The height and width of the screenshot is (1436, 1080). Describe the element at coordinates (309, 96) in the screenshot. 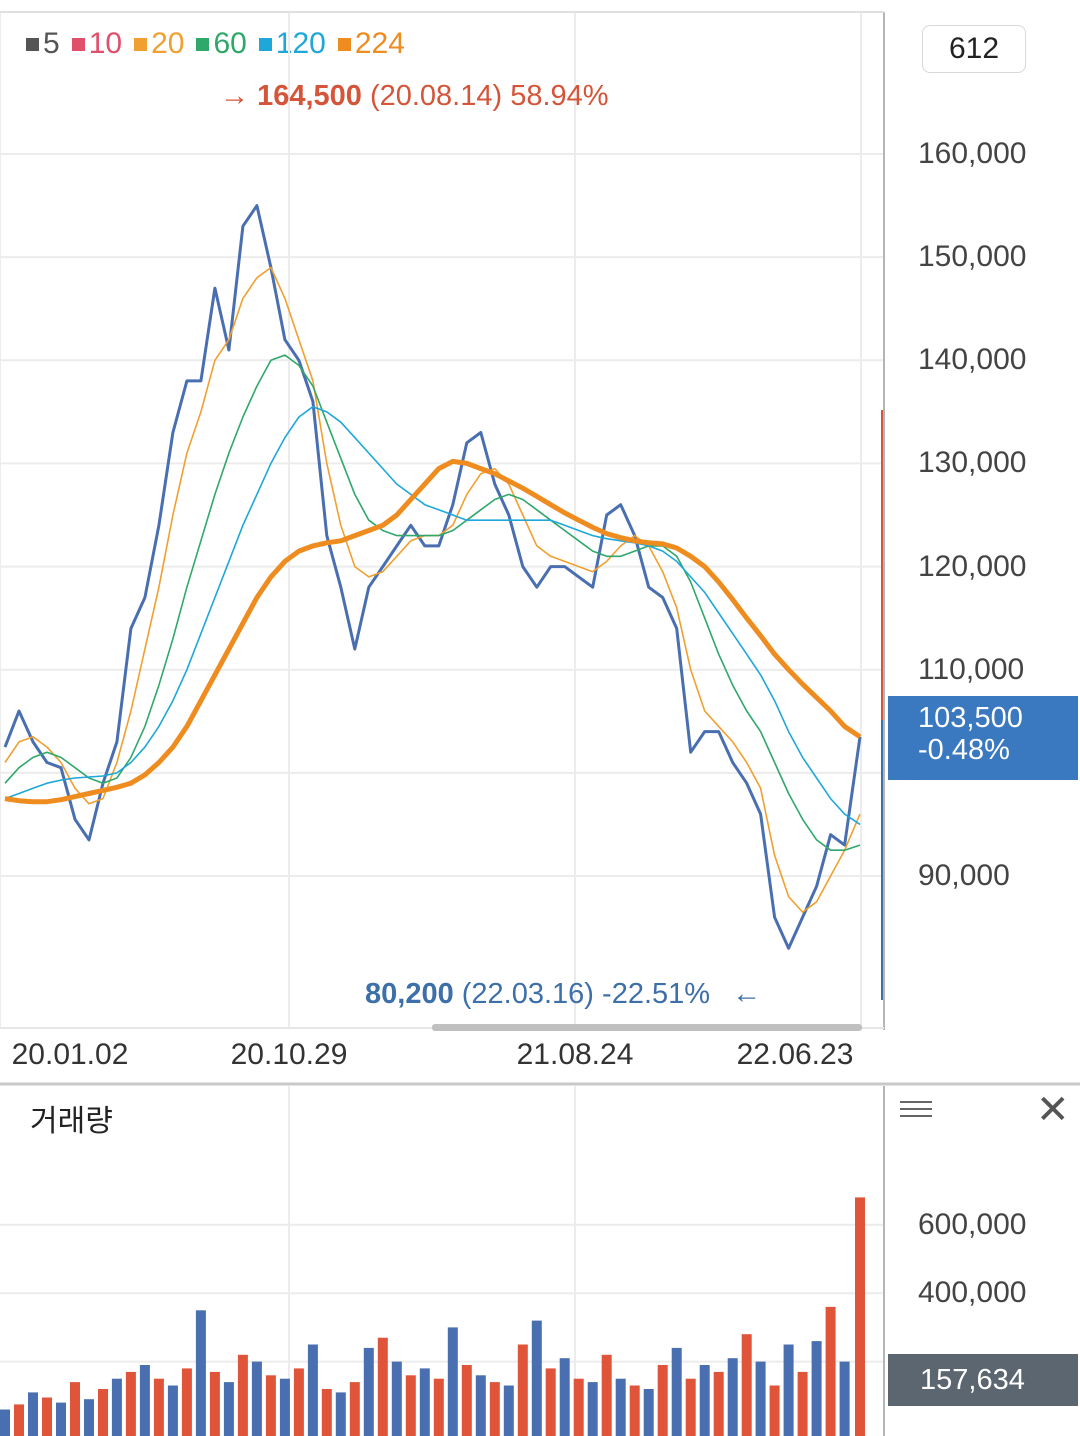

I see `high-price: 164,500` at that location.